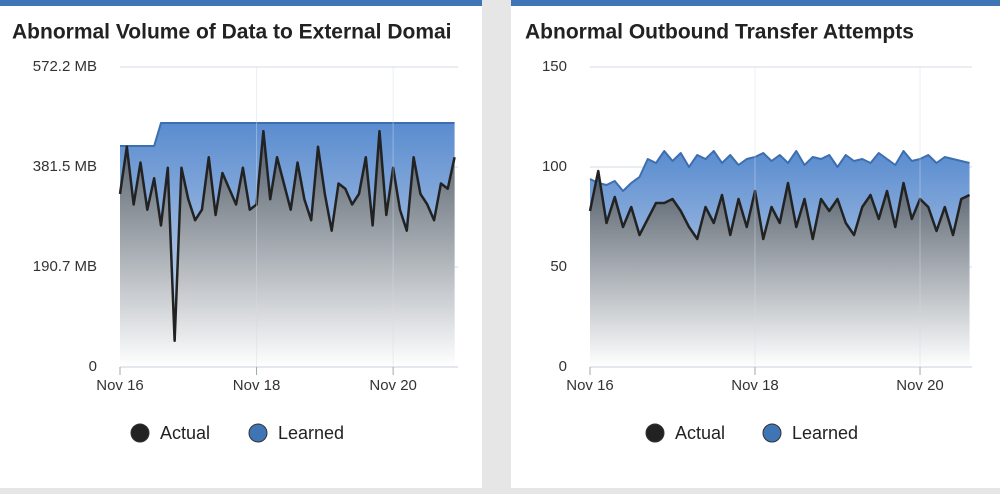 Image resolution: width=1000 pixels, height=494 pixels. Describe the element at coordinates (719, 32) in the screenshot. I see `chart-title: Abnormal Outbound Transfer Attempts` at that location.